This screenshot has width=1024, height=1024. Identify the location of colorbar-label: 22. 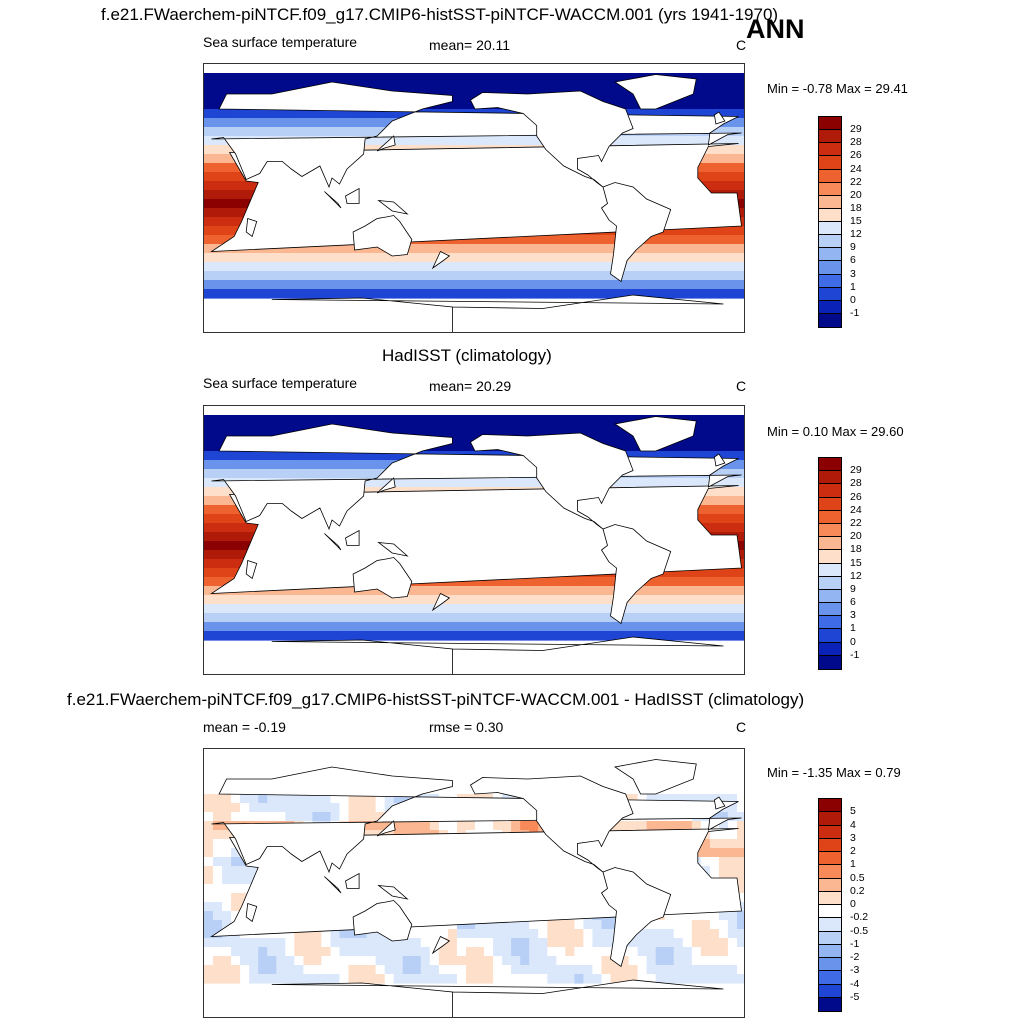
(856, 181).